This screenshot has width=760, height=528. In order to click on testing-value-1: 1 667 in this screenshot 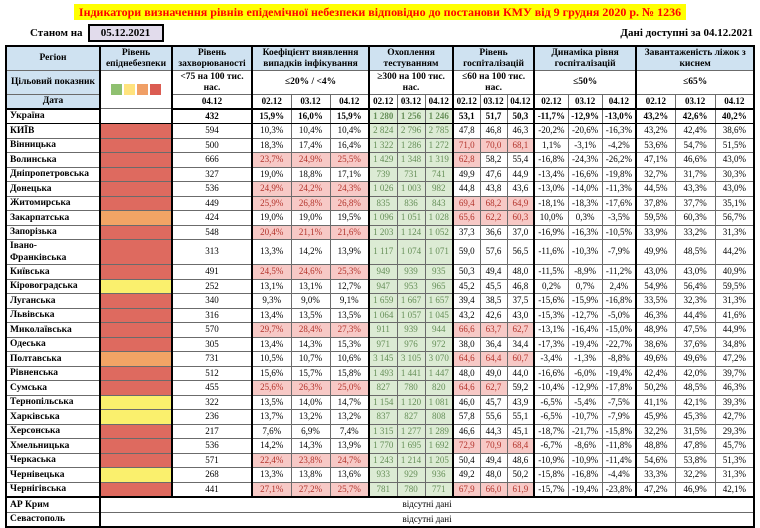, I will do `click(411, 301)`.